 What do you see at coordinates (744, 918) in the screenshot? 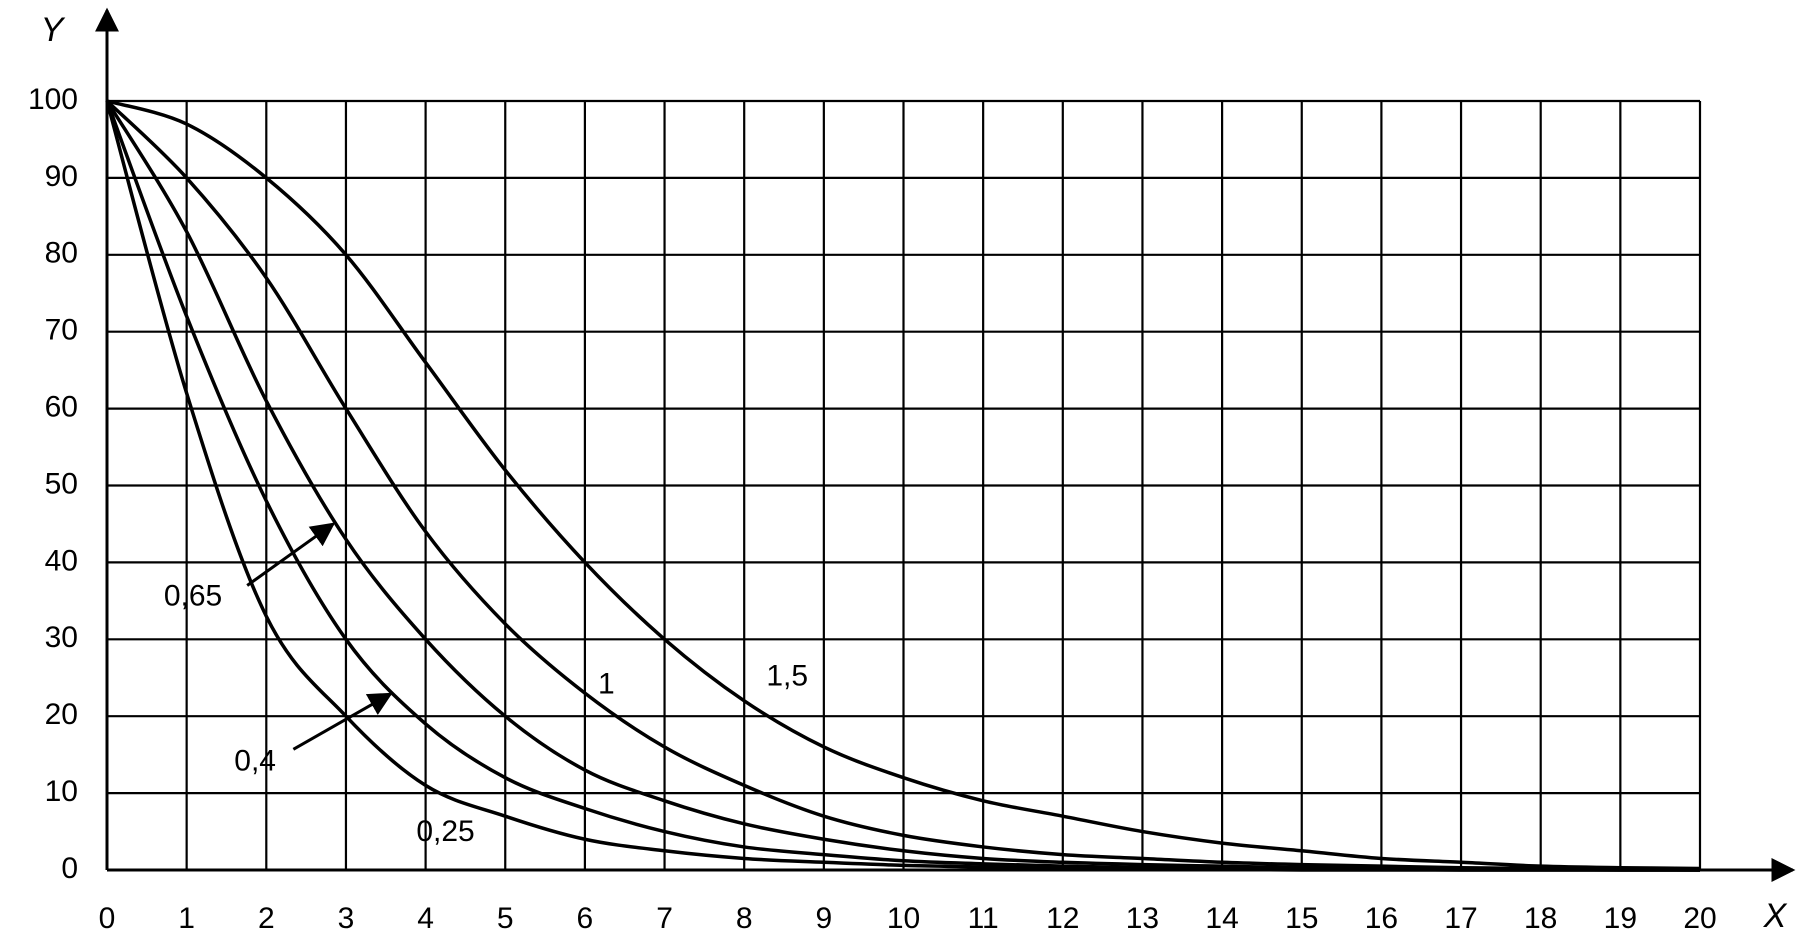
I see `x-tick-label: 8` at bounding box center [744, 918].